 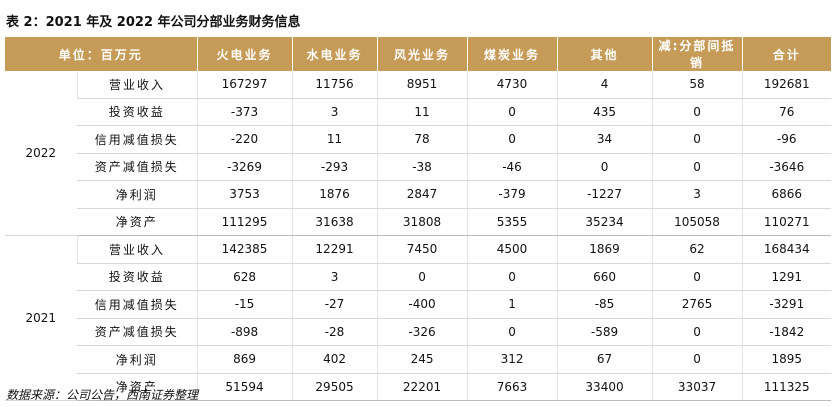 What do you see at coordinates (697, 222) in the screenshot?
I see `value-cell: 105058` at bounding box center [697, 222].